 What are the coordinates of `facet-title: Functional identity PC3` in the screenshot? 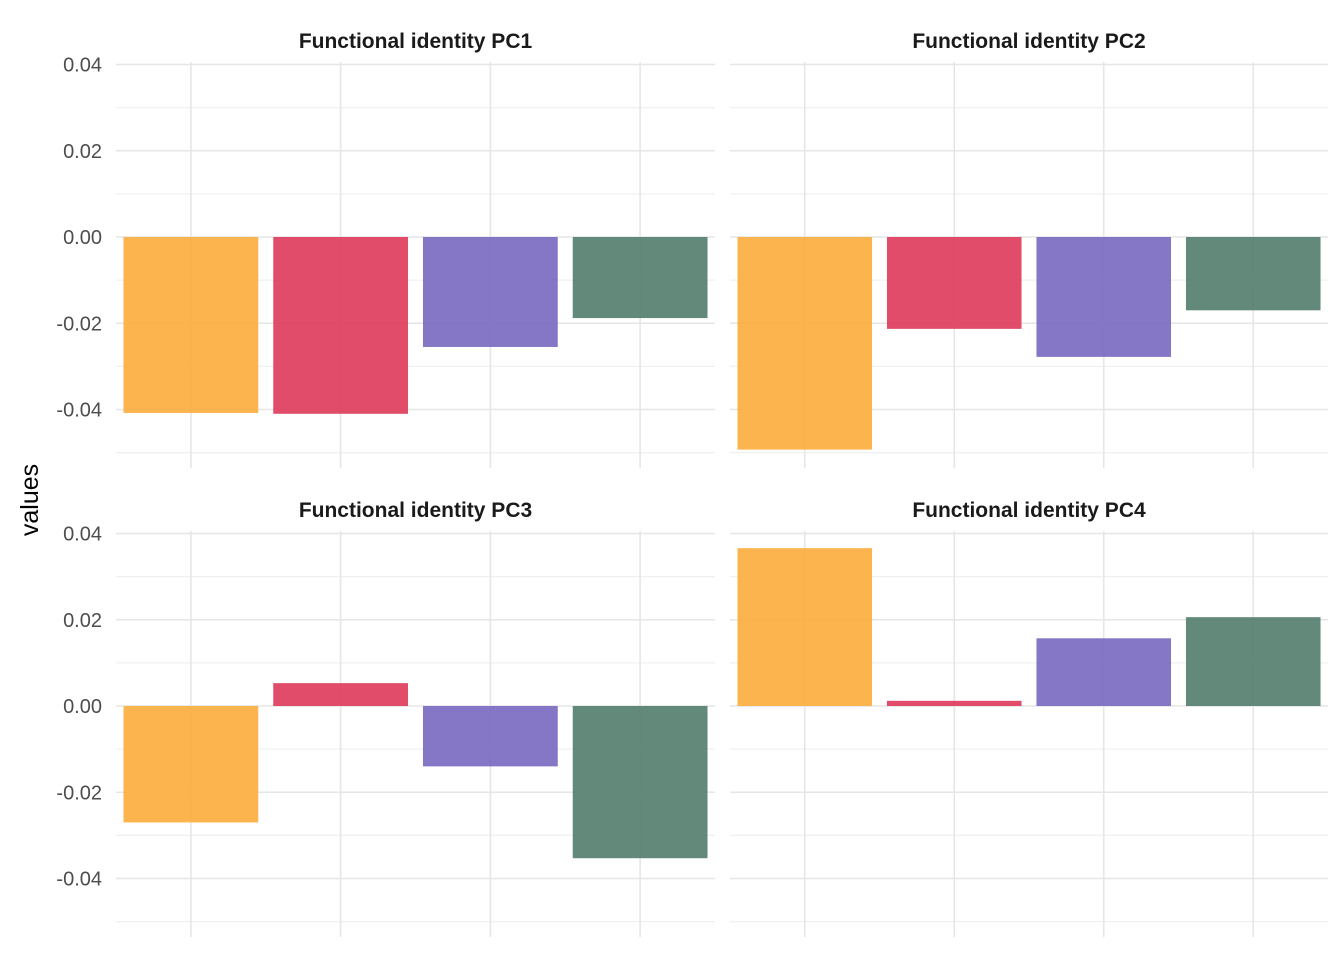 It's located at (415, 510).